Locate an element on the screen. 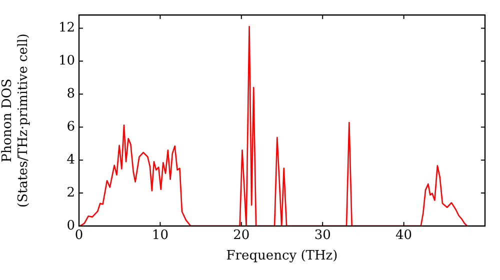 The height and width of the screenshot is (280, 500). x-tick-label: 30 is located at coordinates (322, 236).